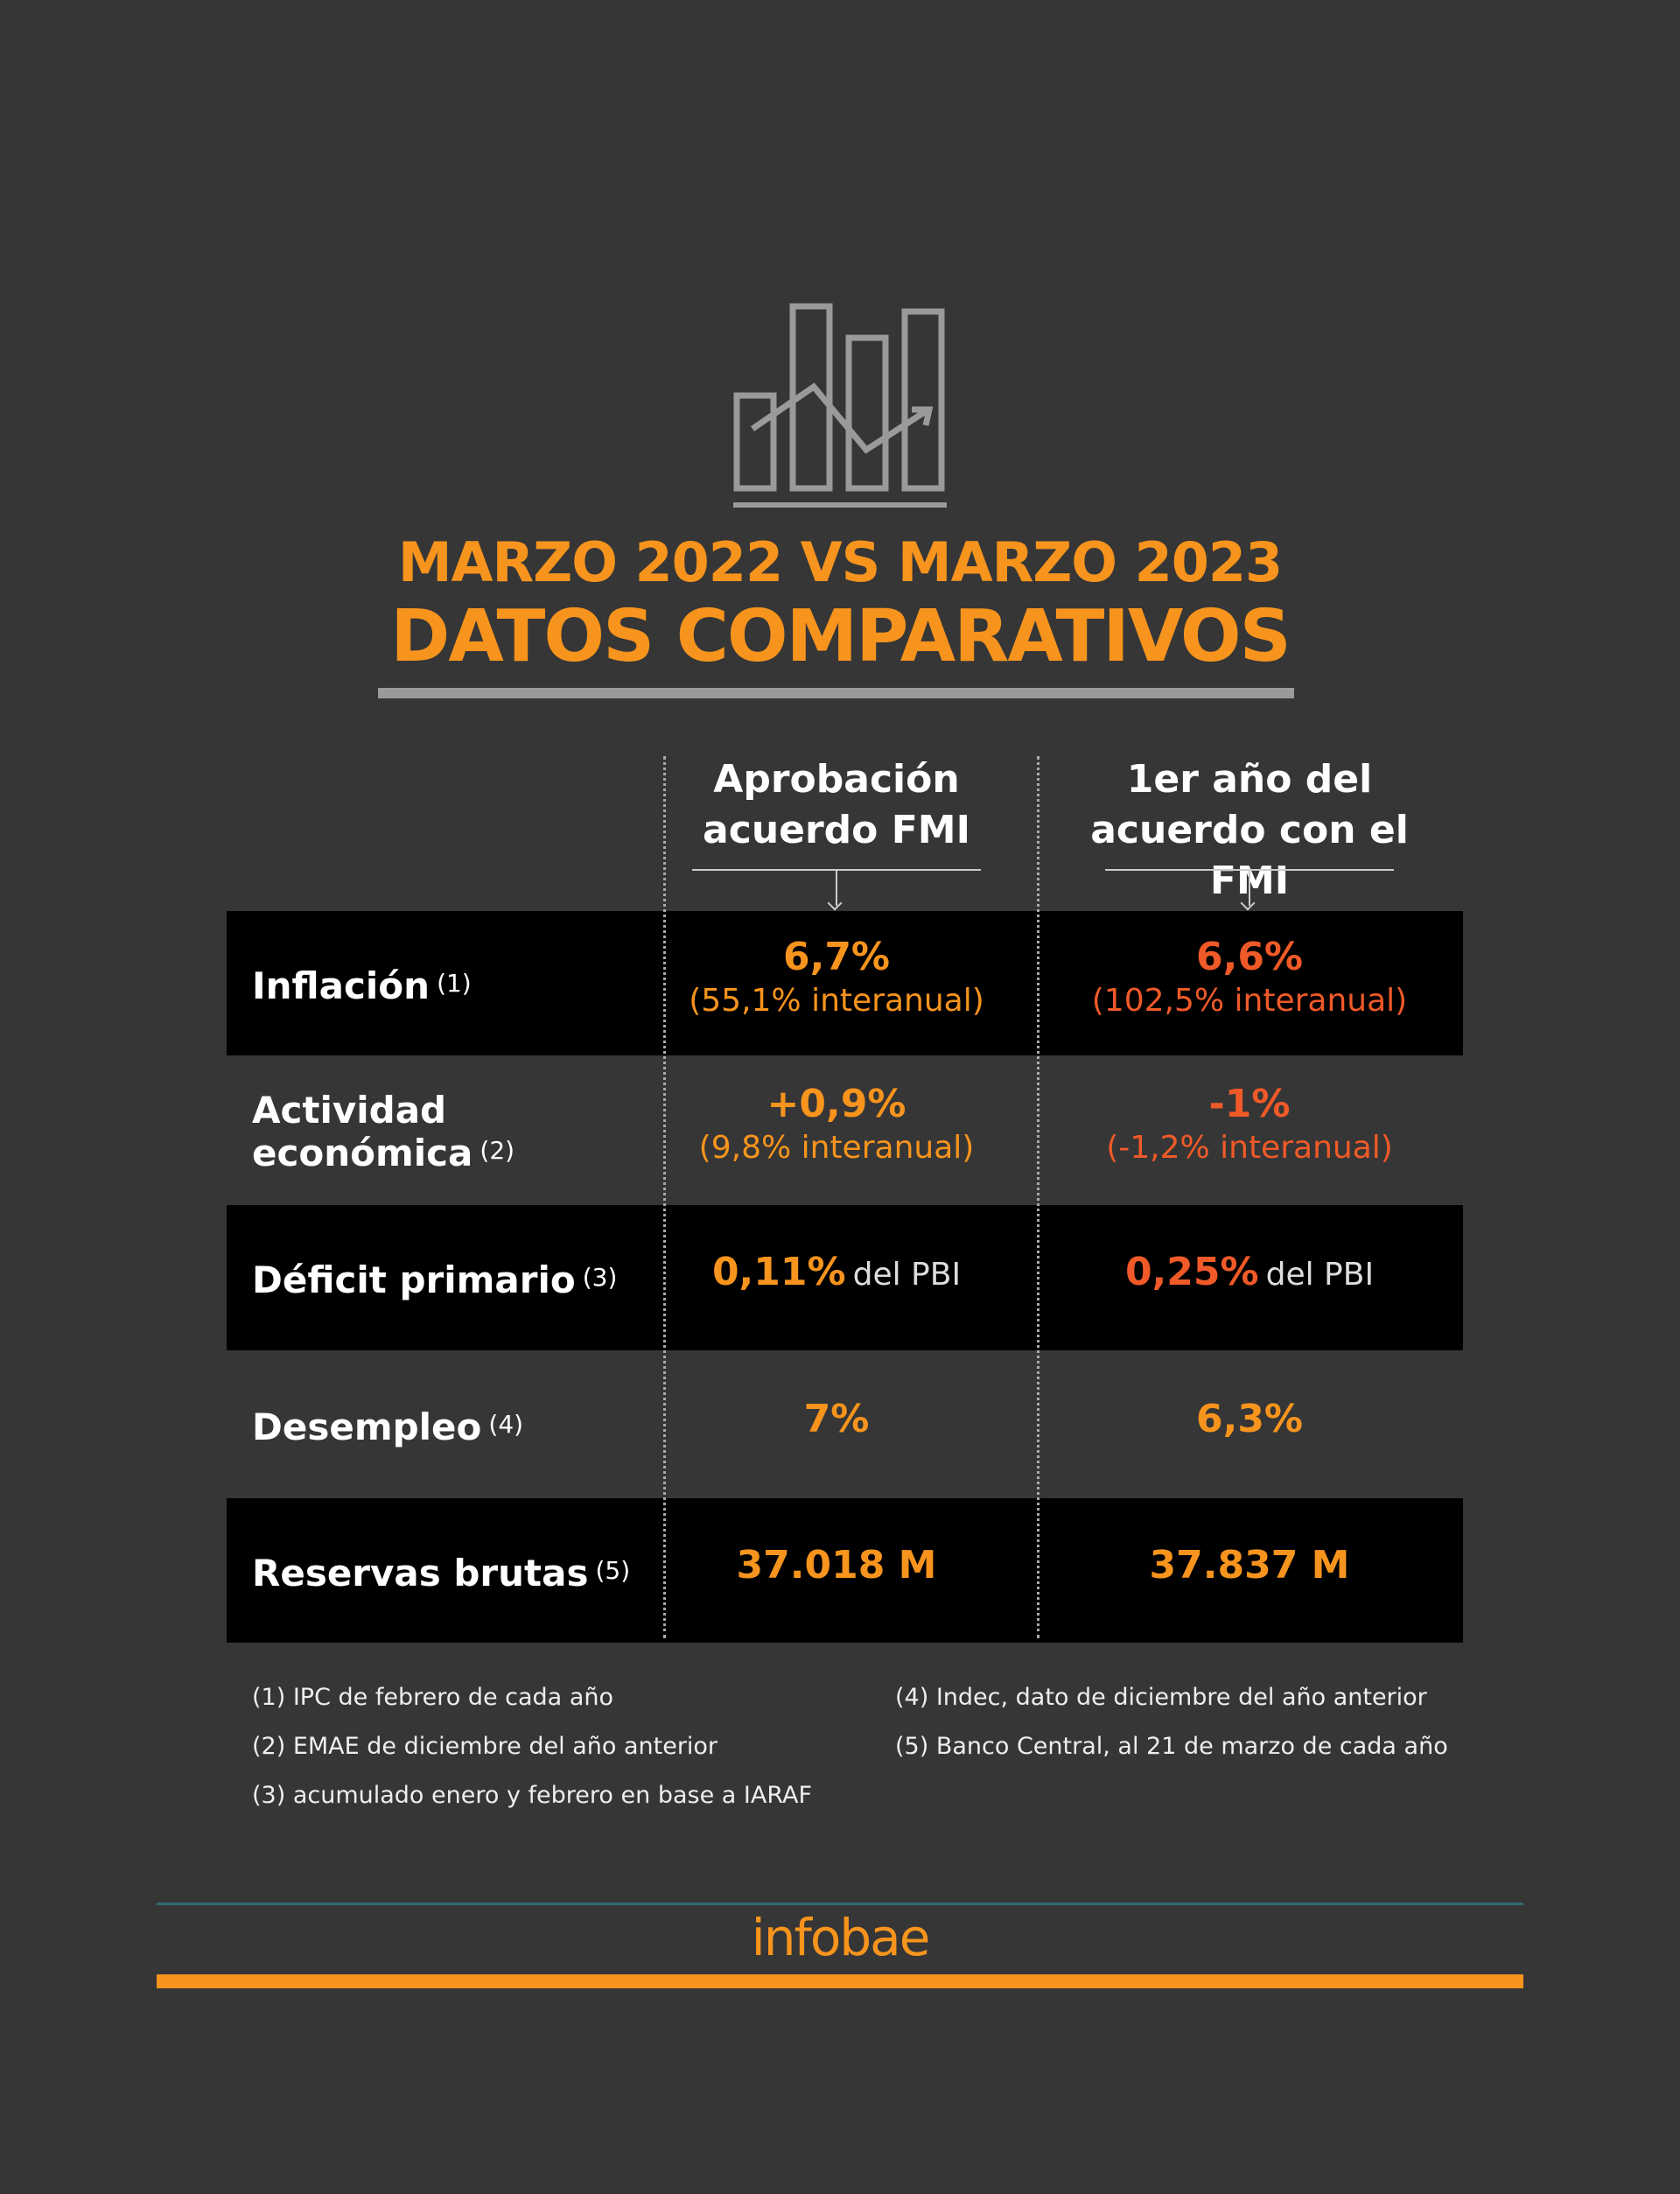 The height and width of the screenshot is (2194, 1680). I want to click on column-header: 1er año del acuerdo con el FMI, so click(1249, 830).